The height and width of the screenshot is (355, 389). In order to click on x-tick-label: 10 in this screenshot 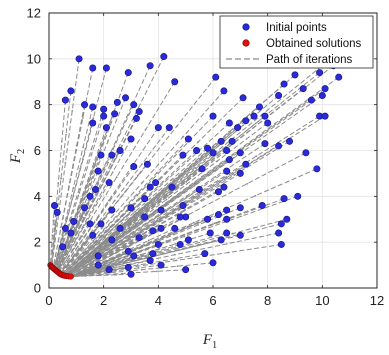, I will do `click(322, 300)`.